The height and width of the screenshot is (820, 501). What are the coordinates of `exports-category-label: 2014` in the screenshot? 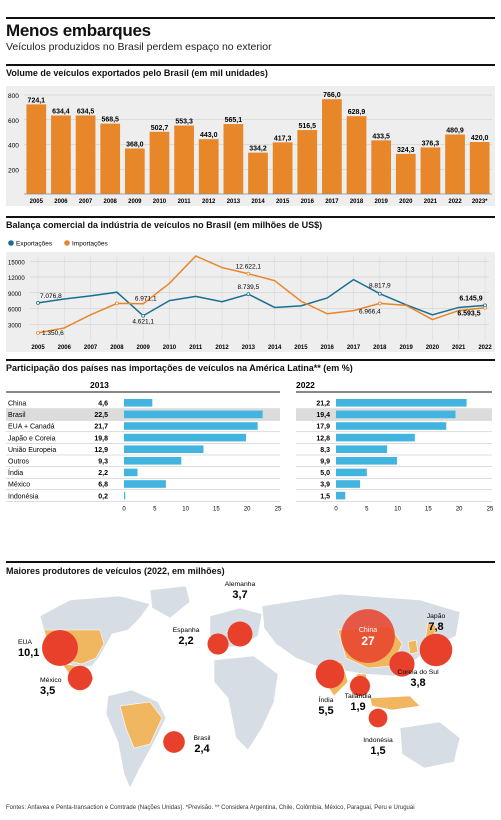 It's located at (258, 202).